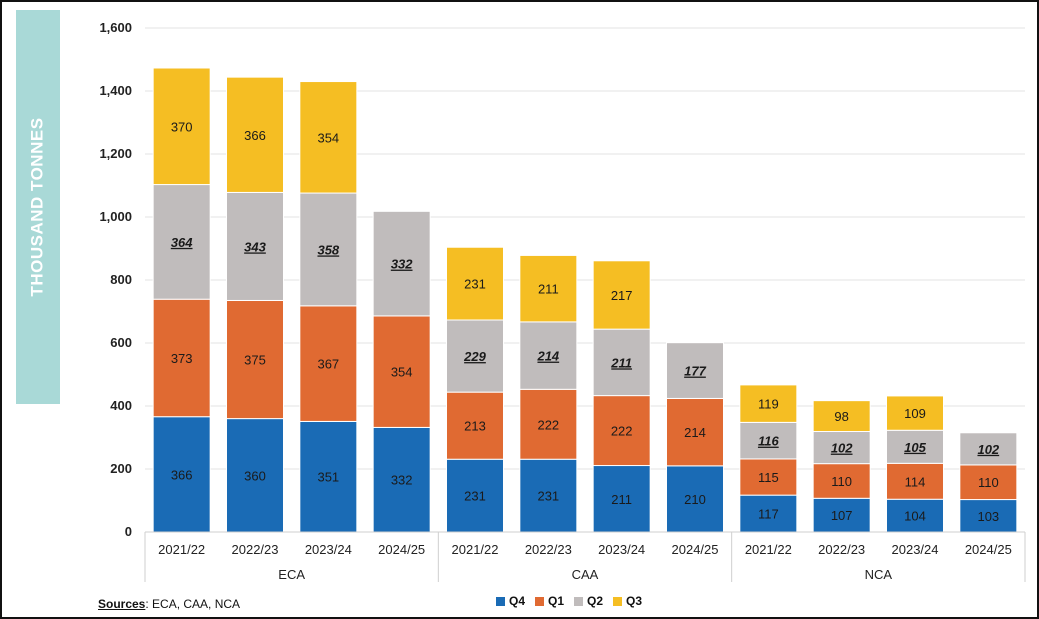 The image size is (1039, 619). Describe the element at coordinates (182, 358) in the screenshot. I see `data-label-q1: 373` at that location.